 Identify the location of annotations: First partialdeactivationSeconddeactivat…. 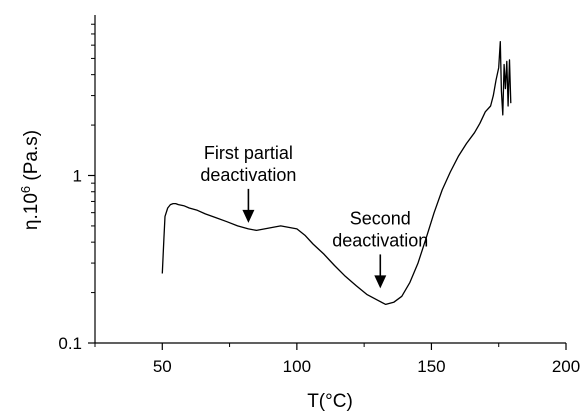
(314, 216).